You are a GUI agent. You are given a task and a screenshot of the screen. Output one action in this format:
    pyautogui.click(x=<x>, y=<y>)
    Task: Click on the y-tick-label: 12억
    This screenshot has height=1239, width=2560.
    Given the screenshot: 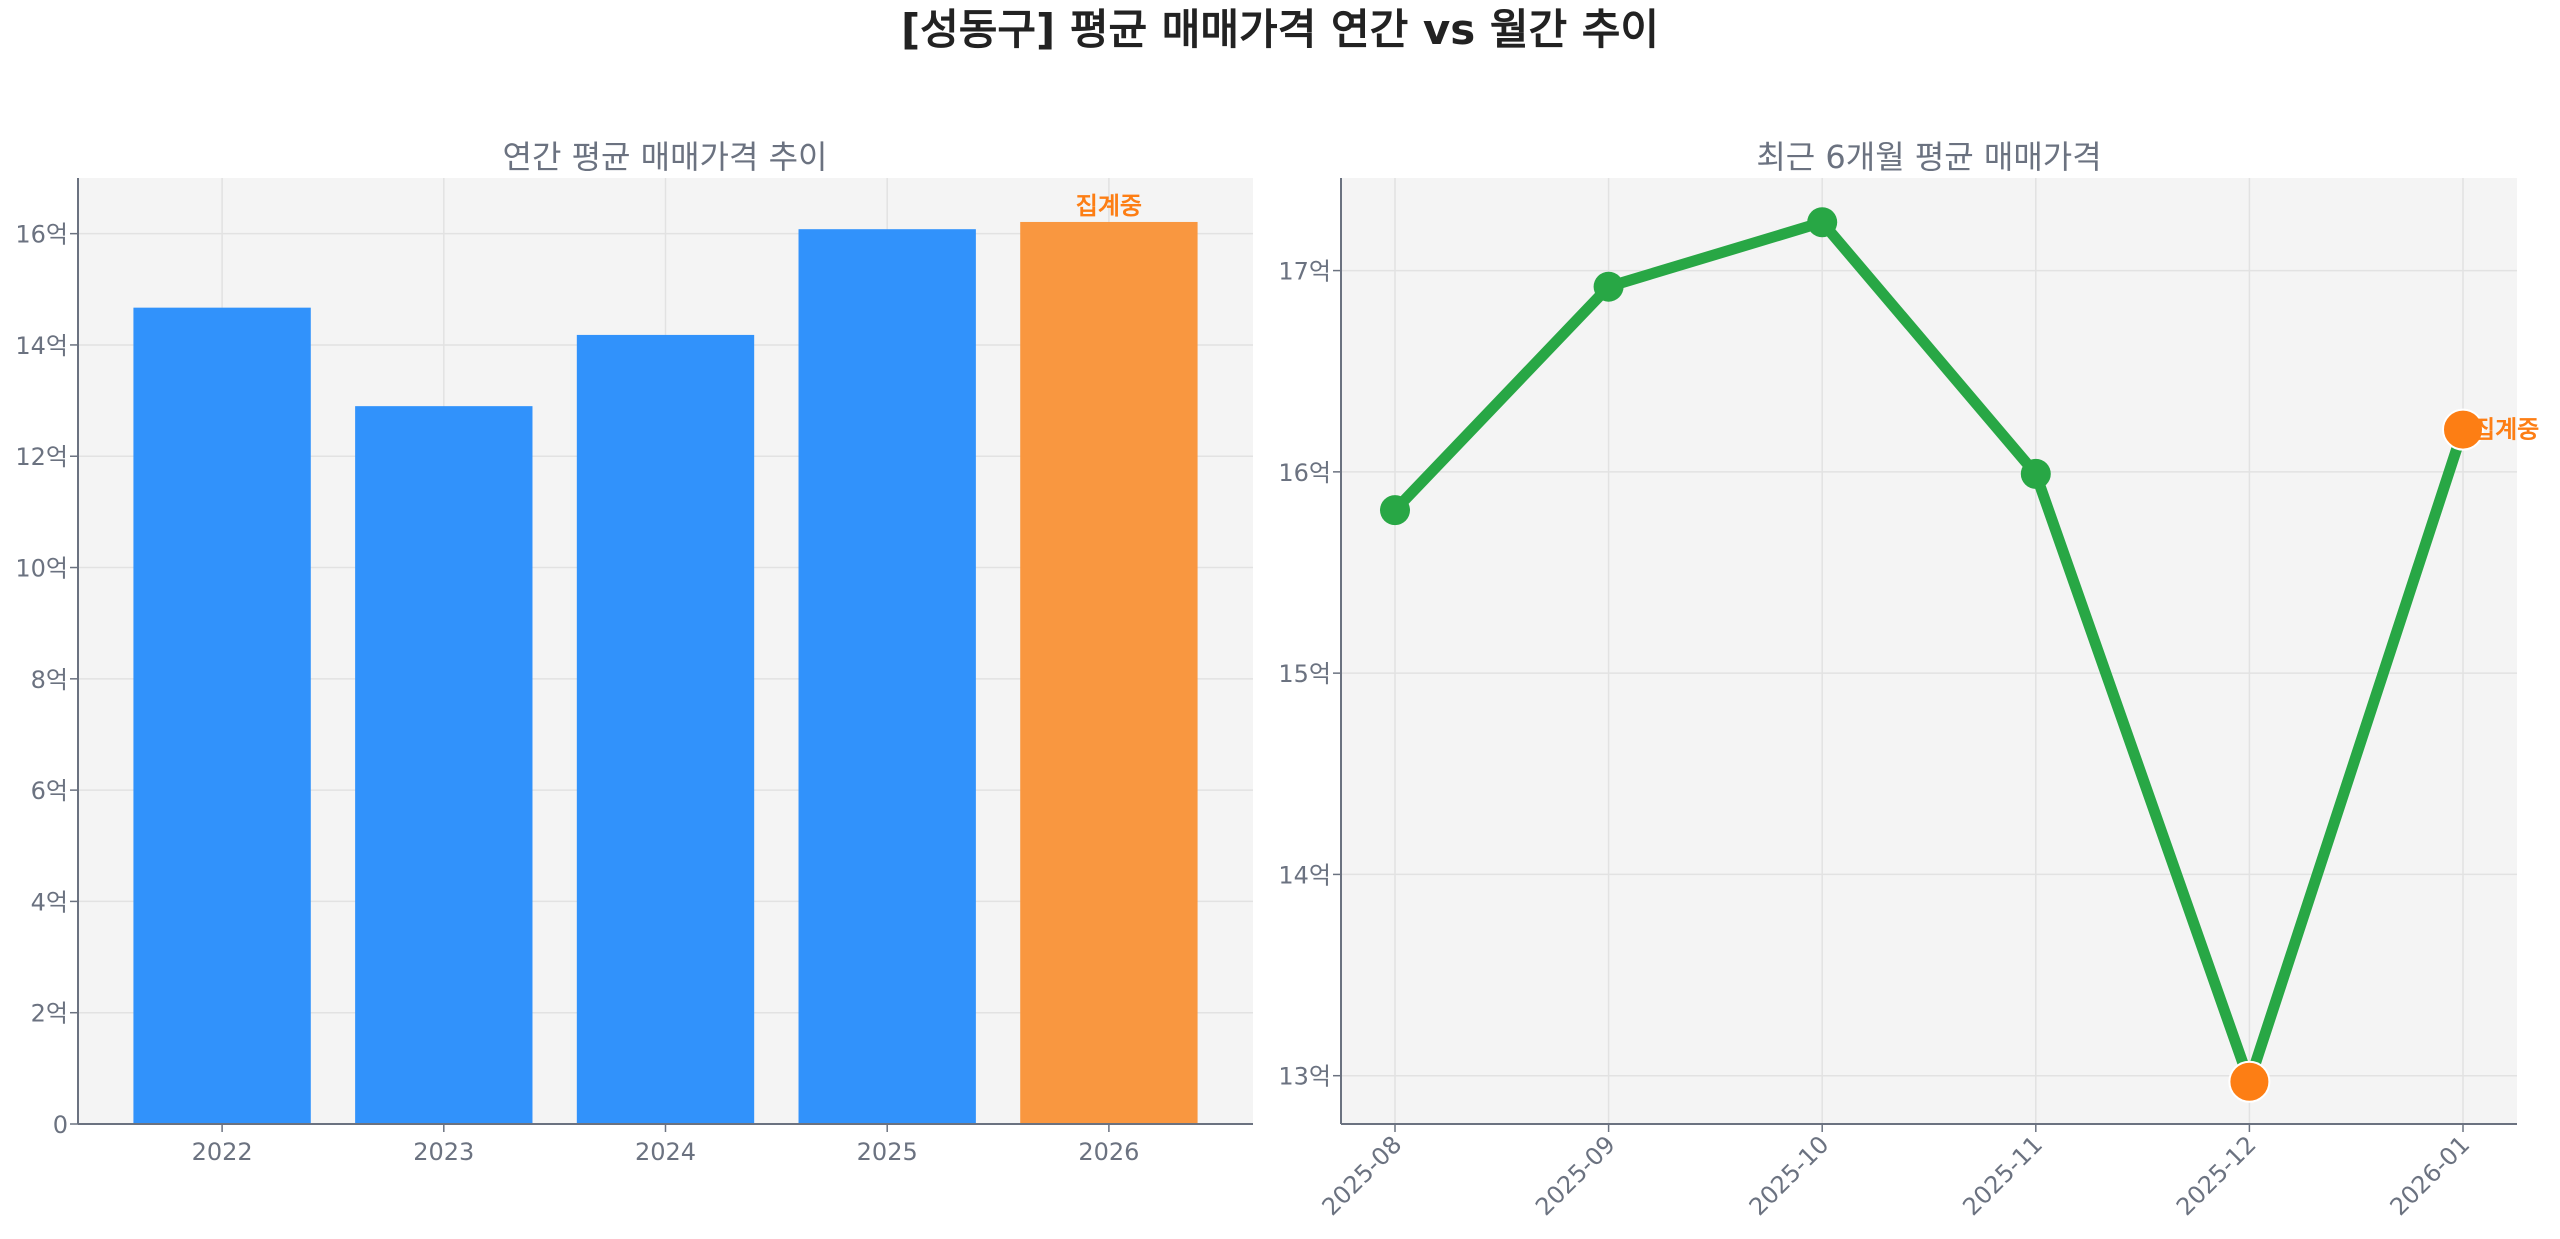 What is the action you would take?
    pyautogui.click(x=41, y=457)
    